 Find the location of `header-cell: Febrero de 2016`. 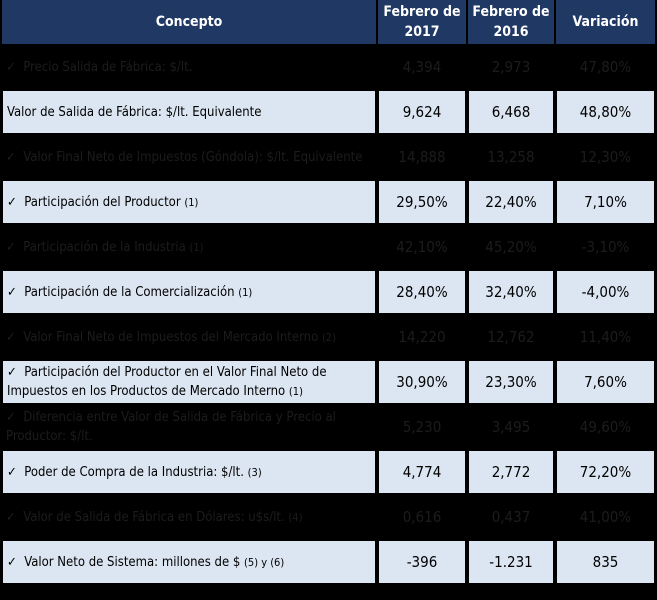

header-cell: Febrero de 2016 is located at coordinates (511, 22).